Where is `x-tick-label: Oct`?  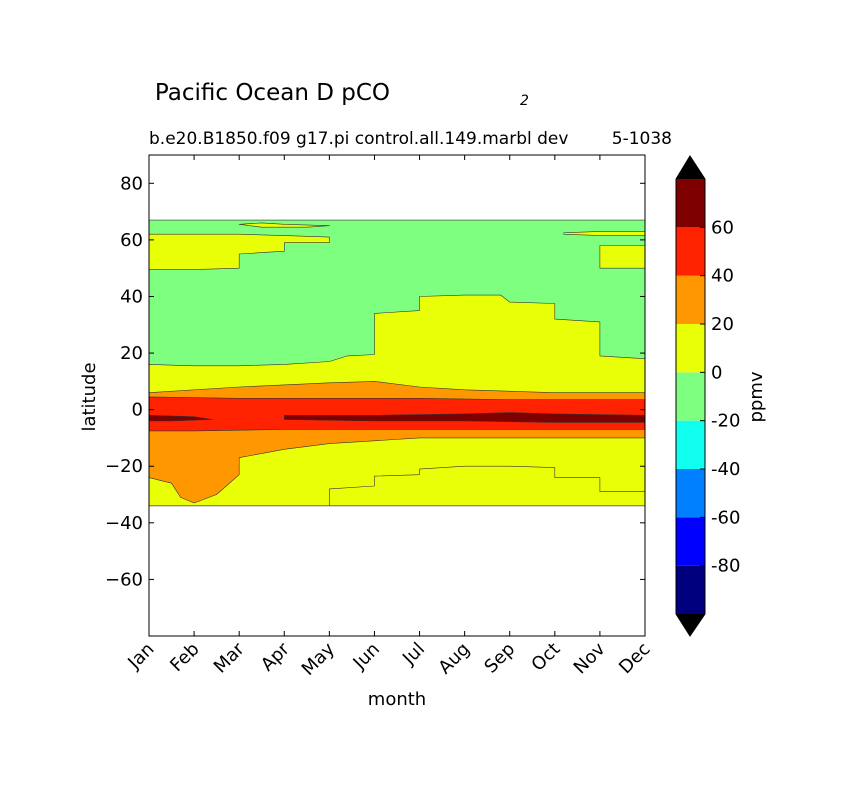
x-tick-label: Oct is located at coordinates (545, 657).